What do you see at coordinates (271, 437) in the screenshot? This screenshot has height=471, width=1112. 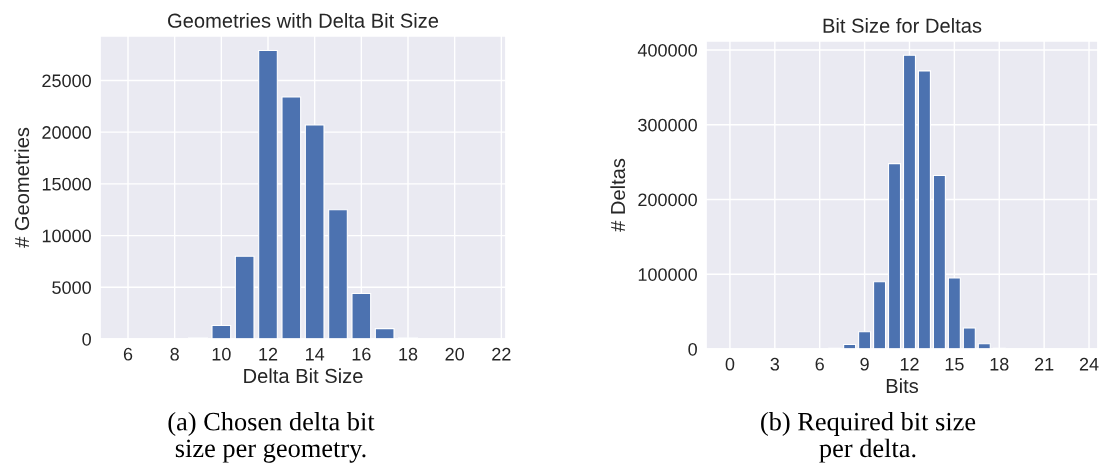 I see `text: (a) Chosen delta bit size per geometry.` at bounding box center [271, 437].